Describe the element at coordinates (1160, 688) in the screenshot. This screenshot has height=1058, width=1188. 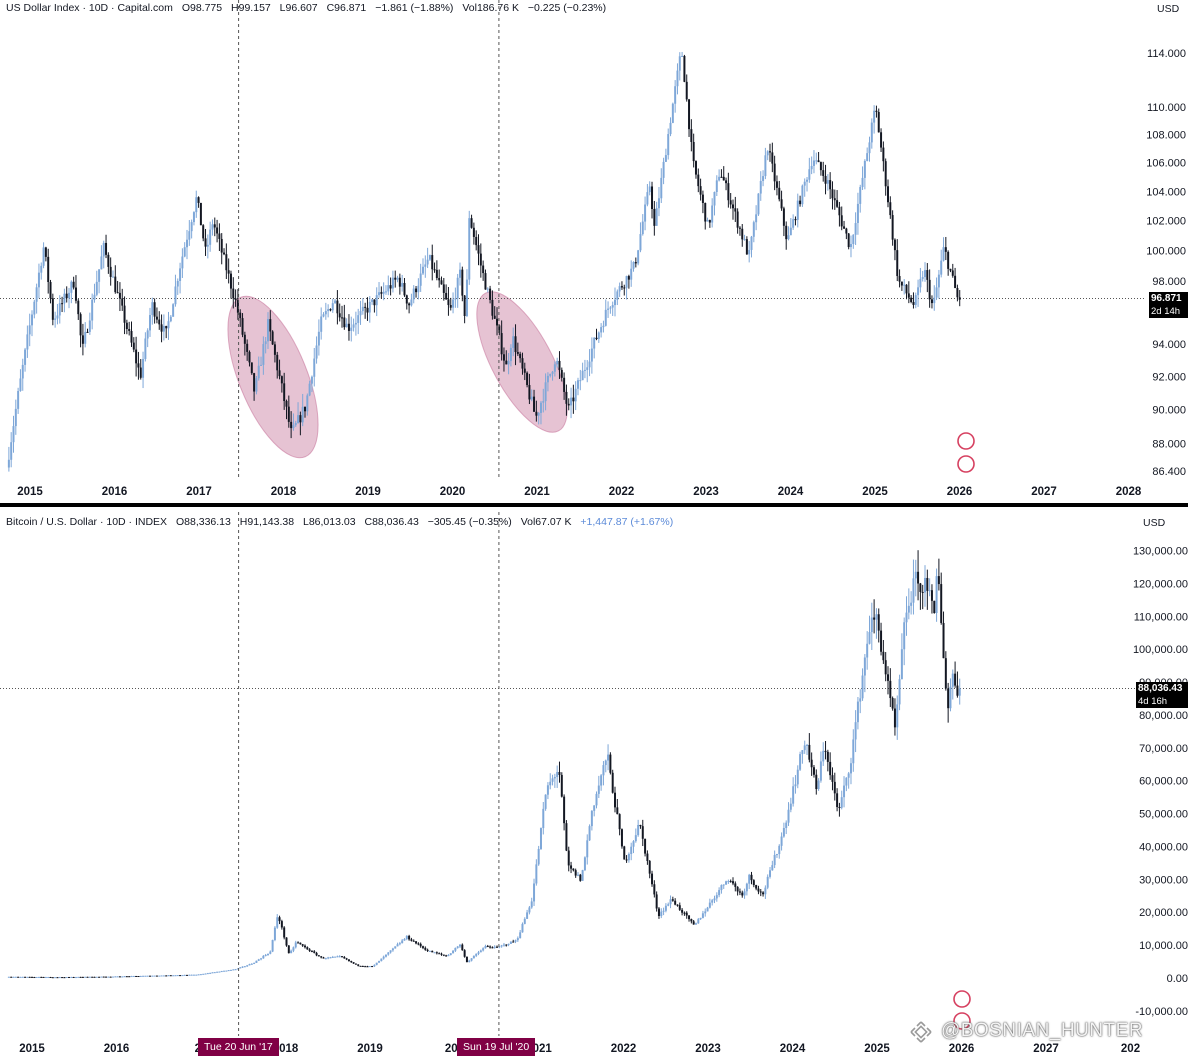
I see `btc-last-price: 88,036.43` at that location.